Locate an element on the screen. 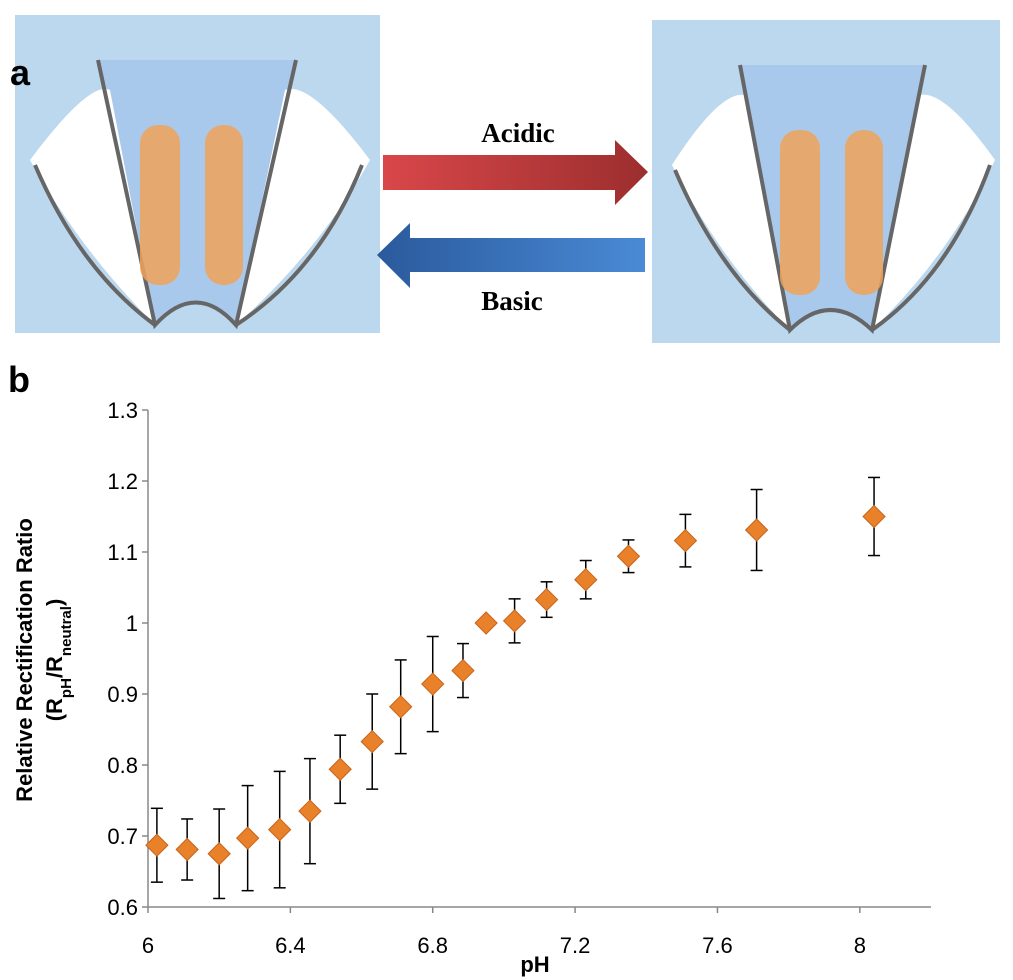  y-tick-label: 0.6 is located at coordinates (122, 907).